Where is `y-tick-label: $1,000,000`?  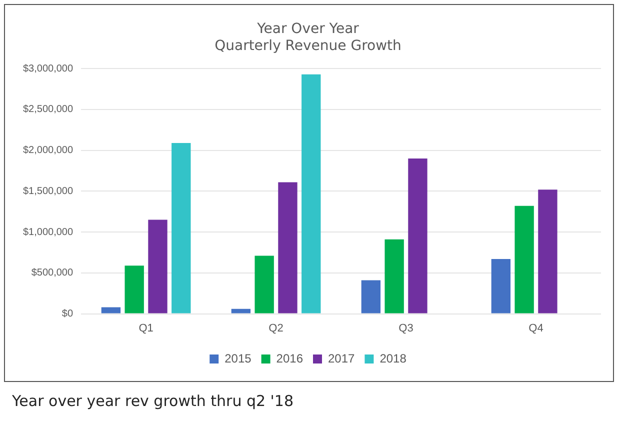 y-tick-label: $1,000,000 is located at coordinates (48, 232).